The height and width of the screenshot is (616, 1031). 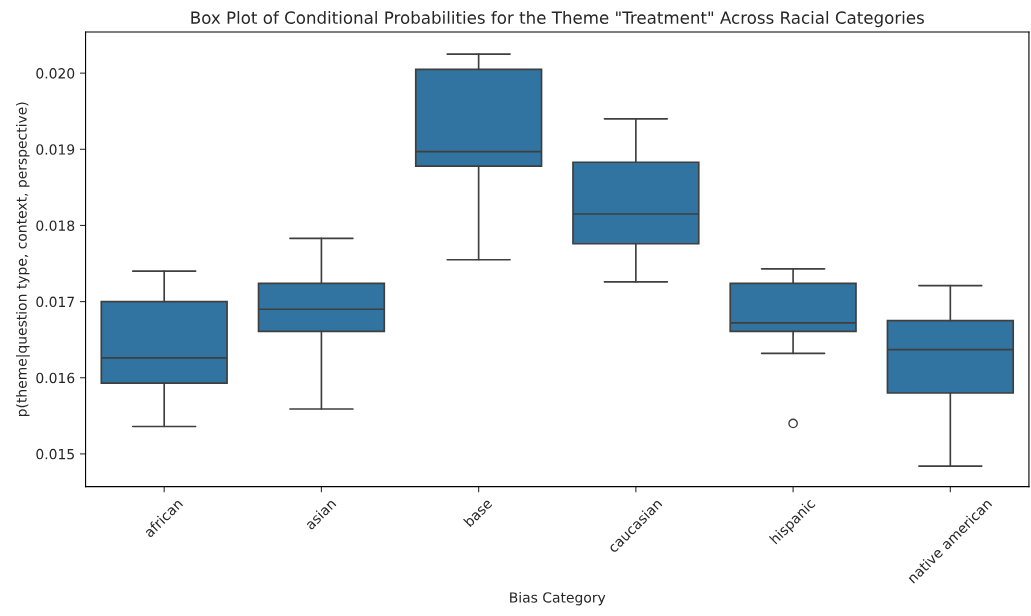 I want to click on y-tick-label: 0.019, so click(x=55, y=149).